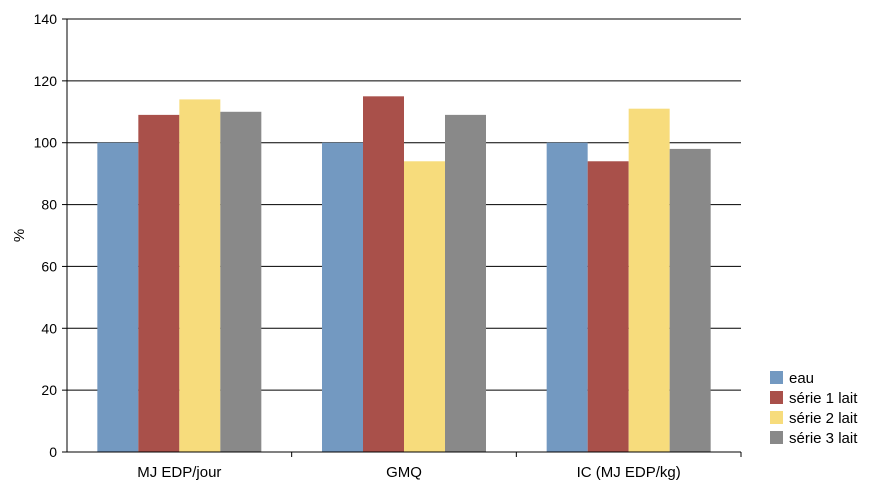  I want to click on y-tick-label: 40, so click(49, 328).